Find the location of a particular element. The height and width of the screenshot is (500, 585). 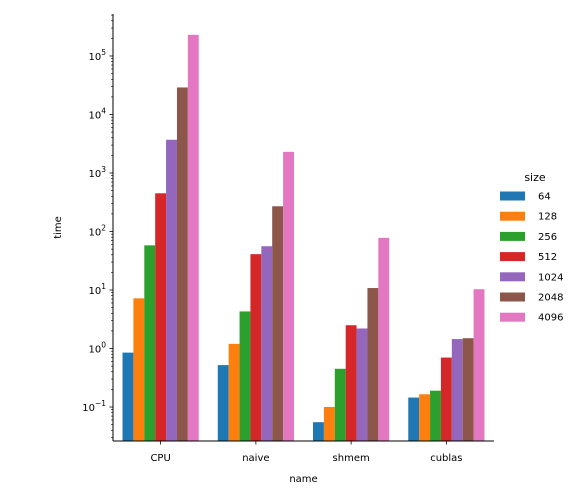

y-tick-label: 10⁻¹ is located at coordinates (94, 406).